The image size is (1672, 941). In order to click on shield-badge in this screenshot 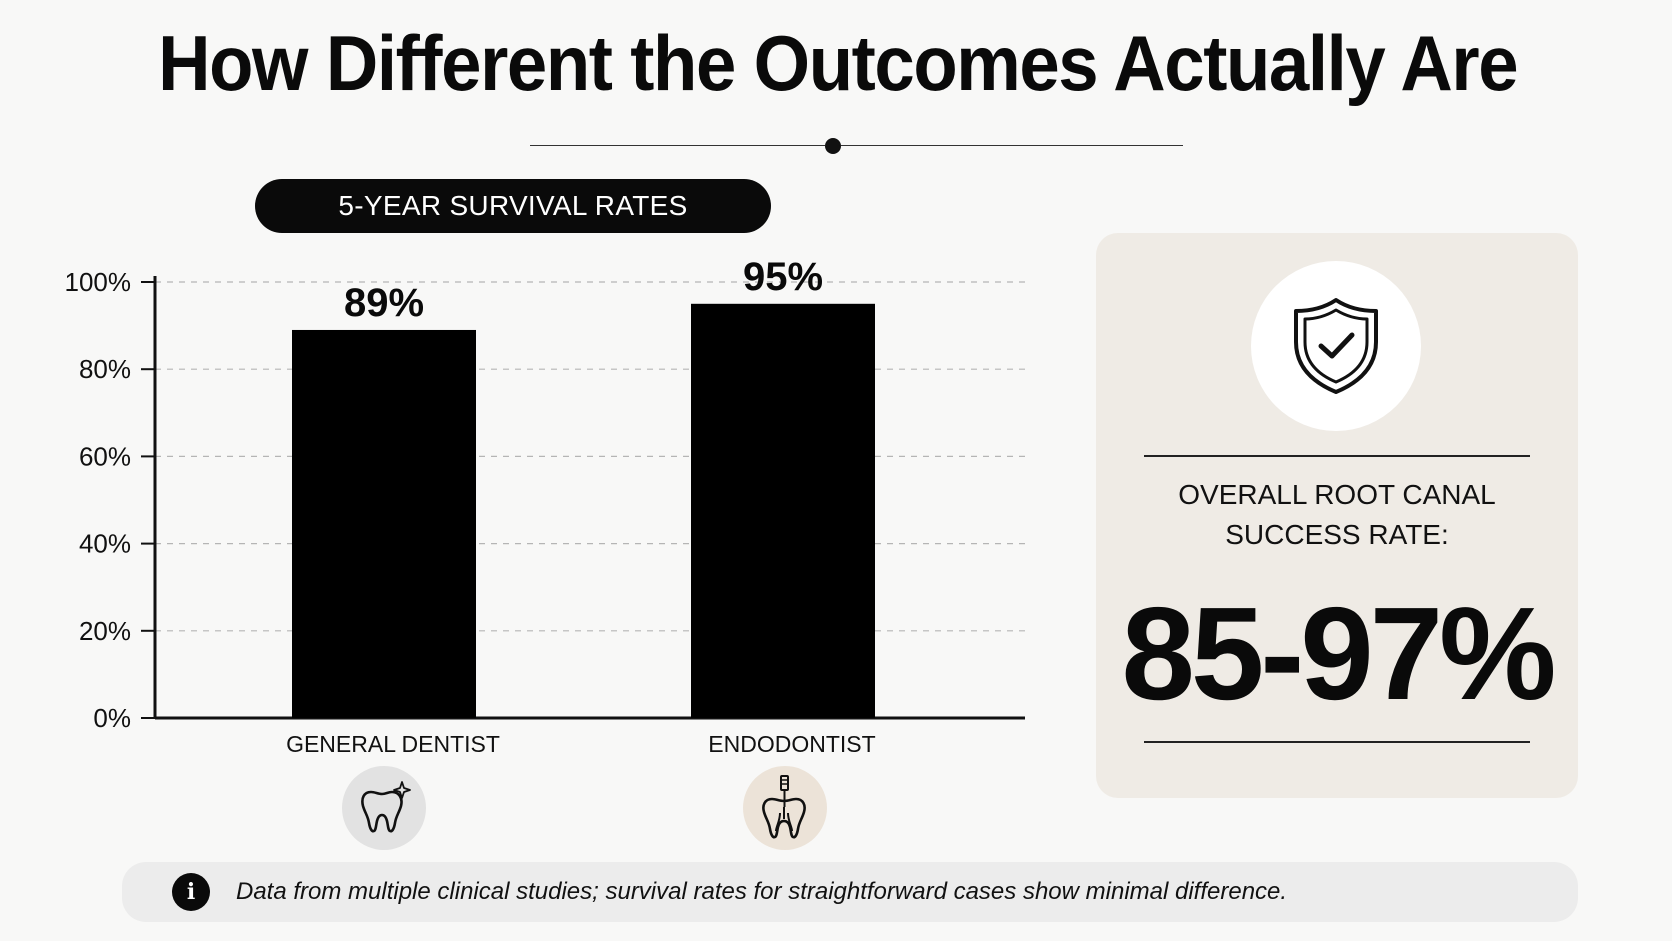, I will do `click(1336, 346)`.